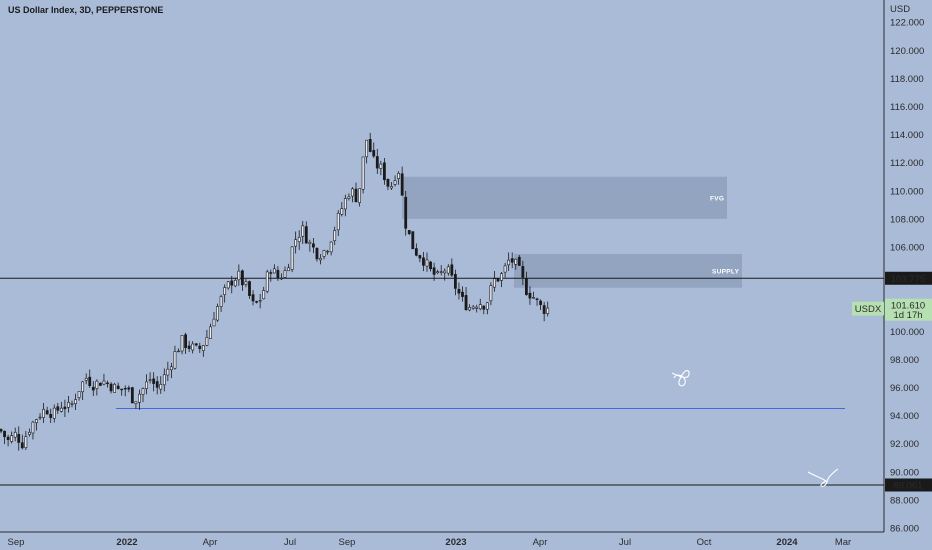 The image size is (932, 550). What do you see at coordinates (823, 477) in the screenshot?
I see `handwritten-mark` at bounding box center [823, 477].